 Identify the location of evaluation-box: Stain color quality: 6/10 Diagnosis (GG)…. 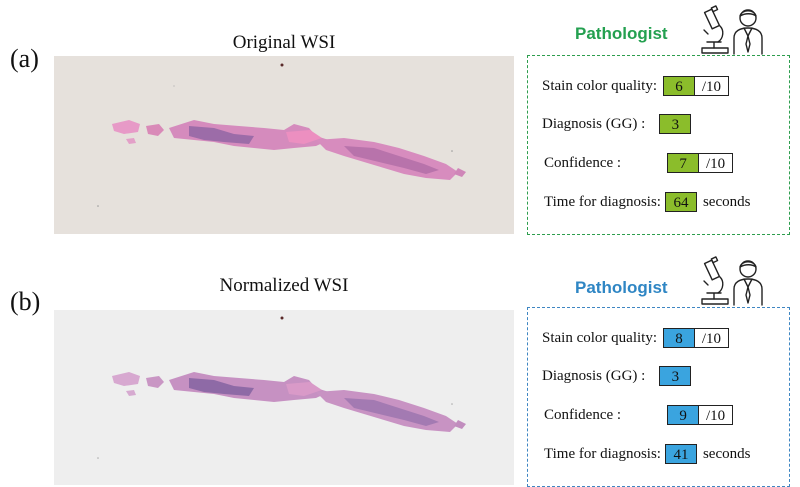
(658, 145).